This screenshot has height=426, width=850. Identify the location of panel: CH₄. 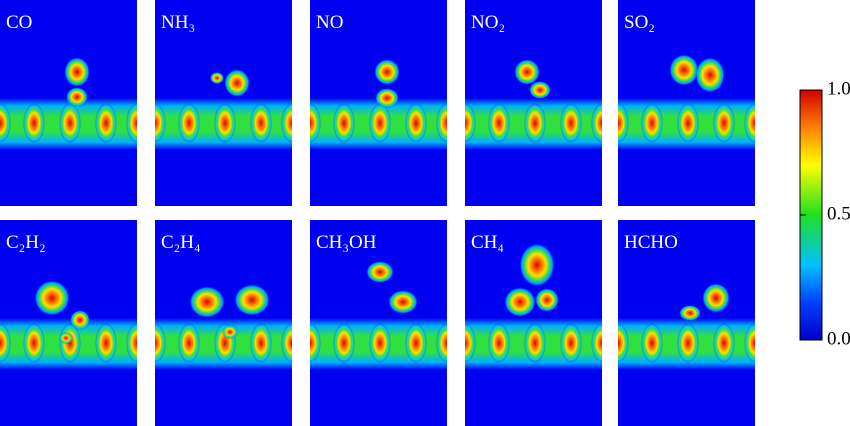
(533, 323).